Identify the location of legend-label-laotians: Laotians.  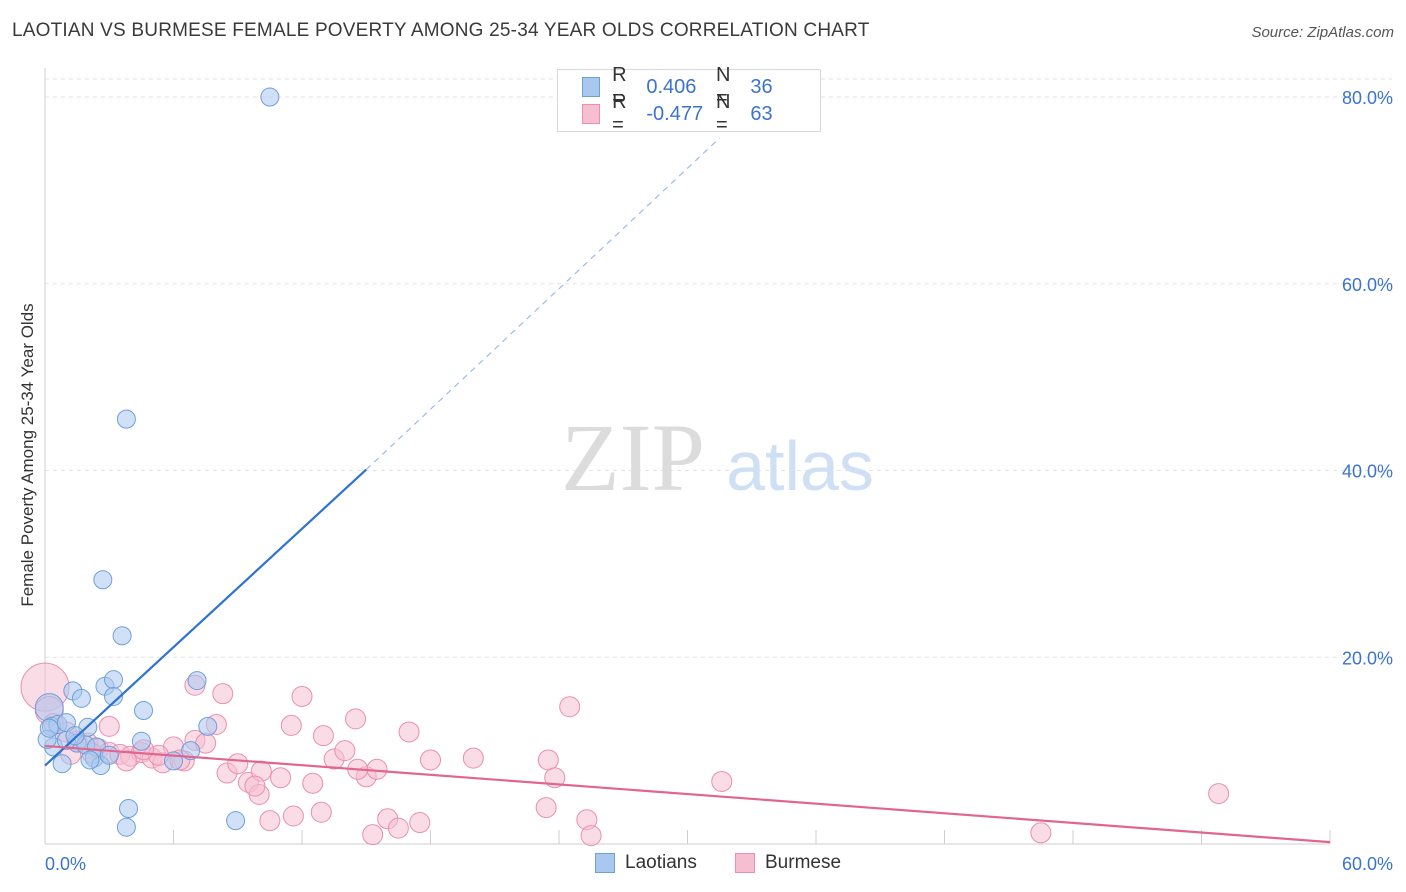
(661, 862).